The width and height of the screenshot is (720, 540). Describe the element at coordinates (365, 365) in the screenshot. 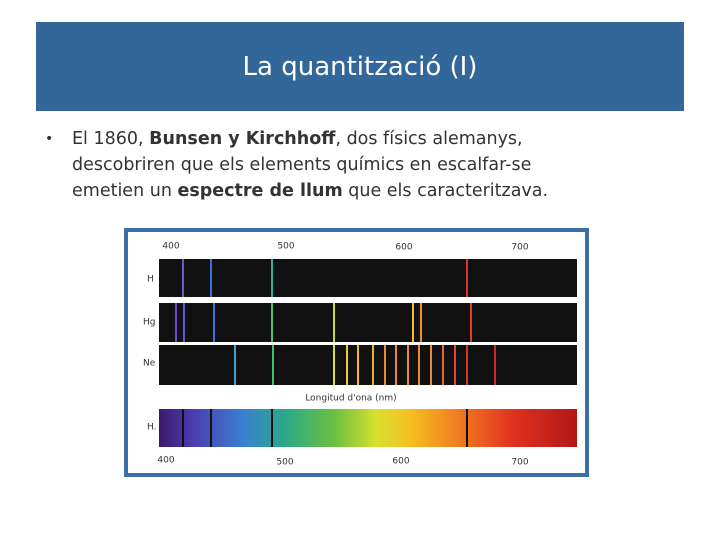

I see `ne-lines` at that location.